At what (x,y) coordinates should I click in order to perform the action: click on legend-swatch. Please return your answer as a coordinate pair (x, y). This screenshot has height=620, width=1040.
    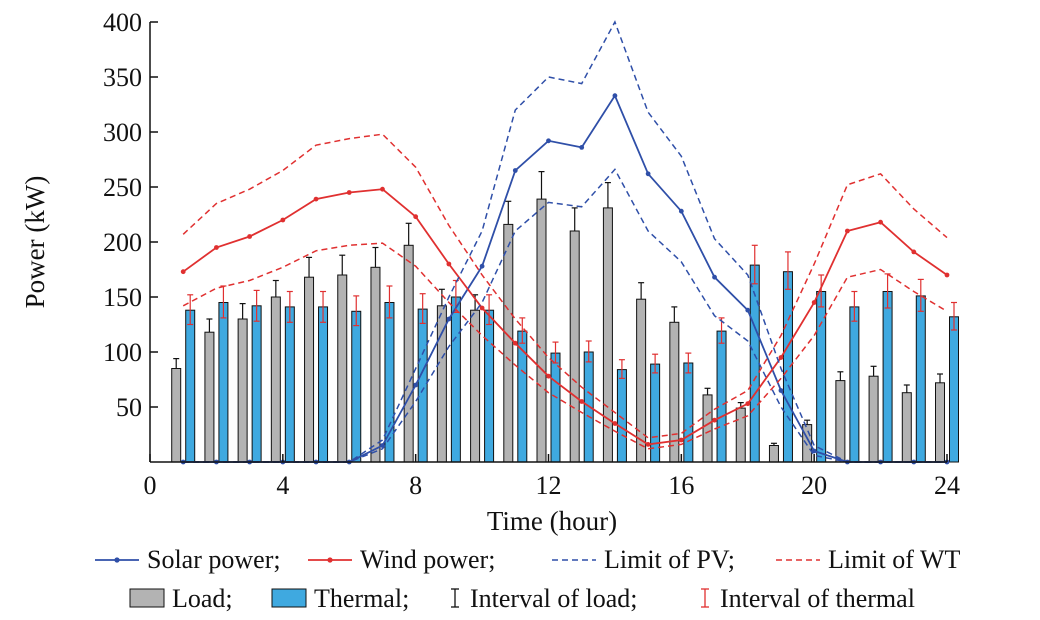
    Looking at the image, I should click on (147, 598).